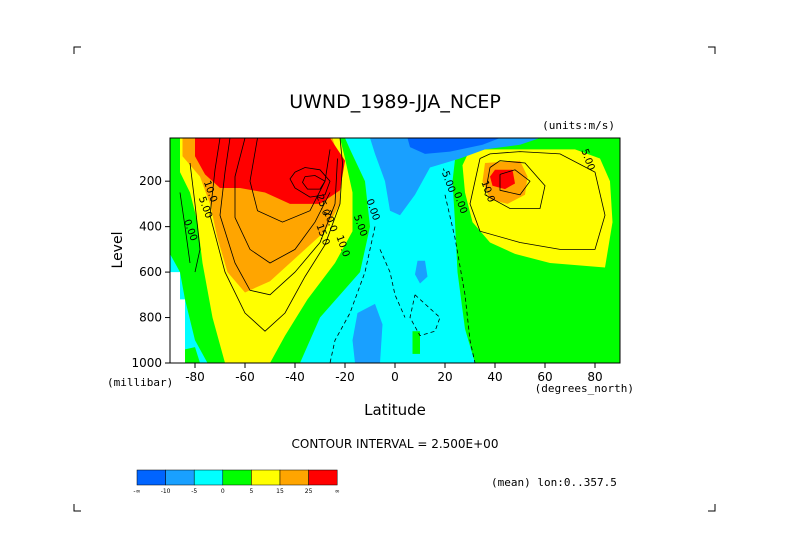  What do you see at coordinates (150, 318) in the screenshot?
I see `y-tick-label-3: 800` at bounding box center [150, 318].